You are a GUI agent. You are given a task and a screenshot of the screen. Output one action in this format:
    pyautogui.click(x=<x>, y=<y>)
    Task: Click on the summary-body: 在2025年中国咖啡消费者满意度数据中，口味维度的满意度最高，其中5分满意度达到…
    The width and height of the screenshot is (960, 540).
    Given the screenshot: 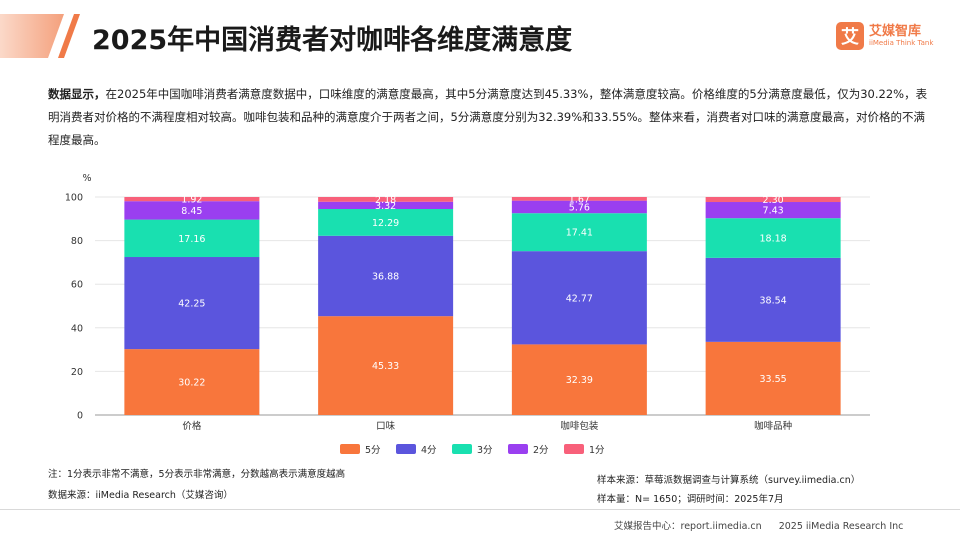 What is the action you would take?
    pyautogui.click(x=488, y=117)
    